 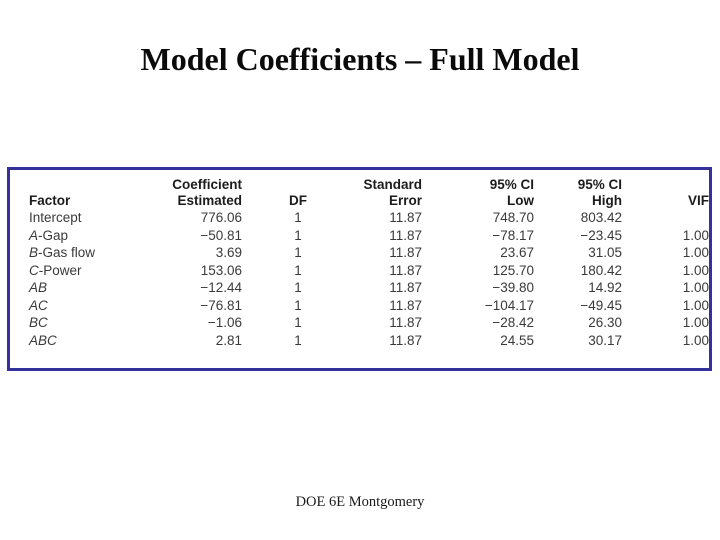 I want to click on table-row: B-Gas flow 3.69 1 11.87 23.67 31.05 1.00, so click(x=359, y=253).